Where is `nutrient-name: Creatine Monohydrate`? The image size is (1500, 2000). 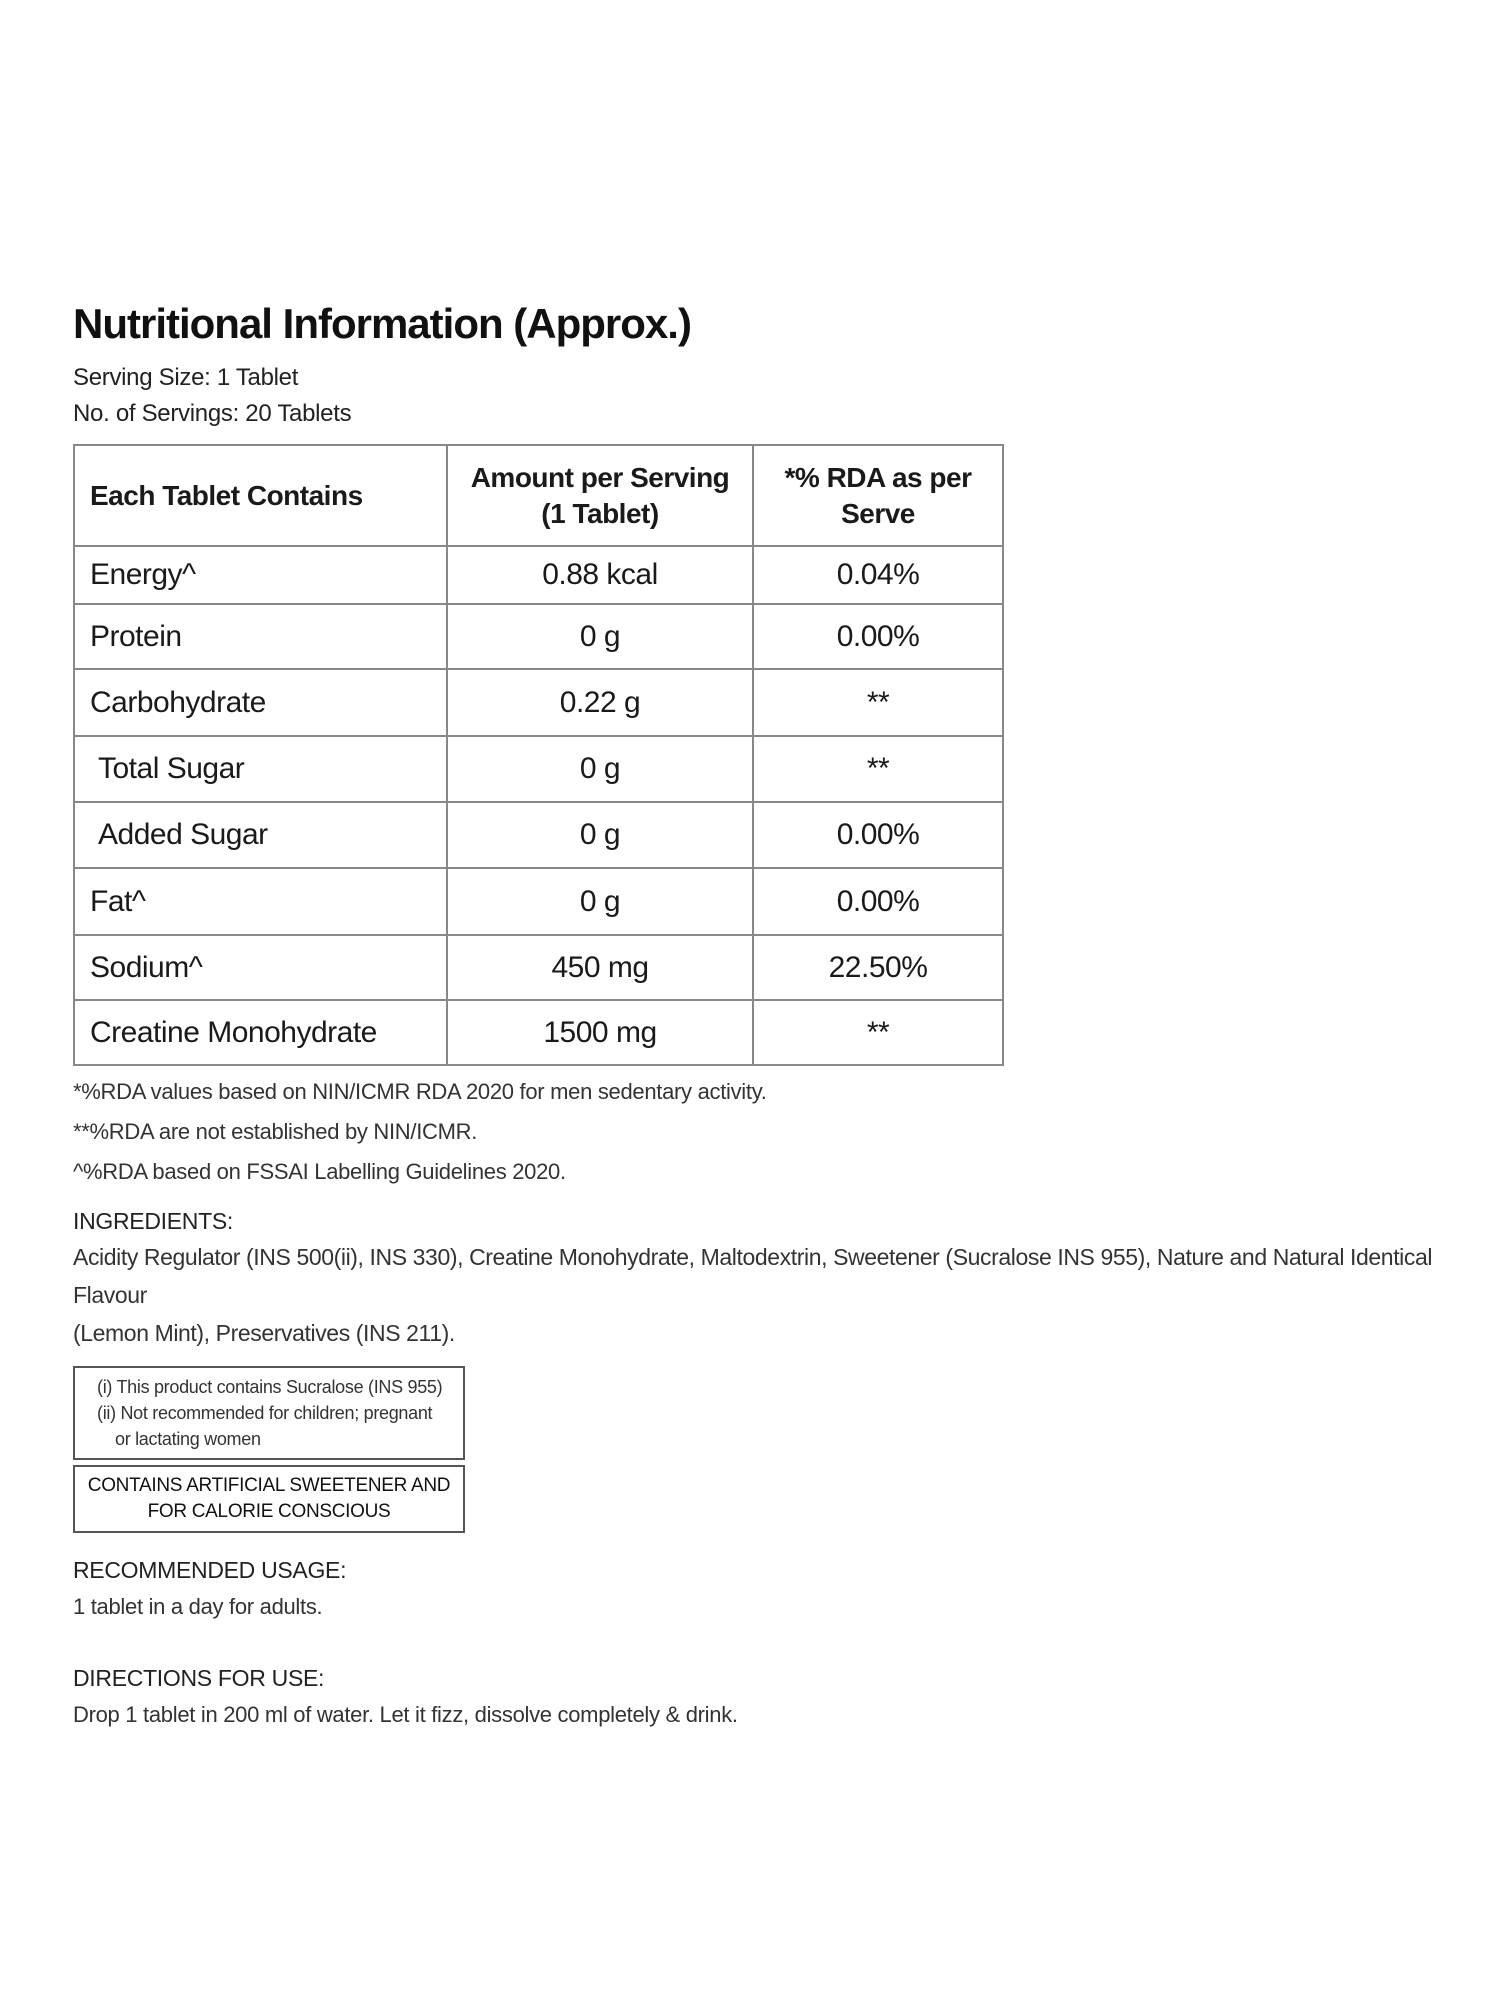
nutrient-name: Creatine Monohydrate is located at coordinates (260, 1032).